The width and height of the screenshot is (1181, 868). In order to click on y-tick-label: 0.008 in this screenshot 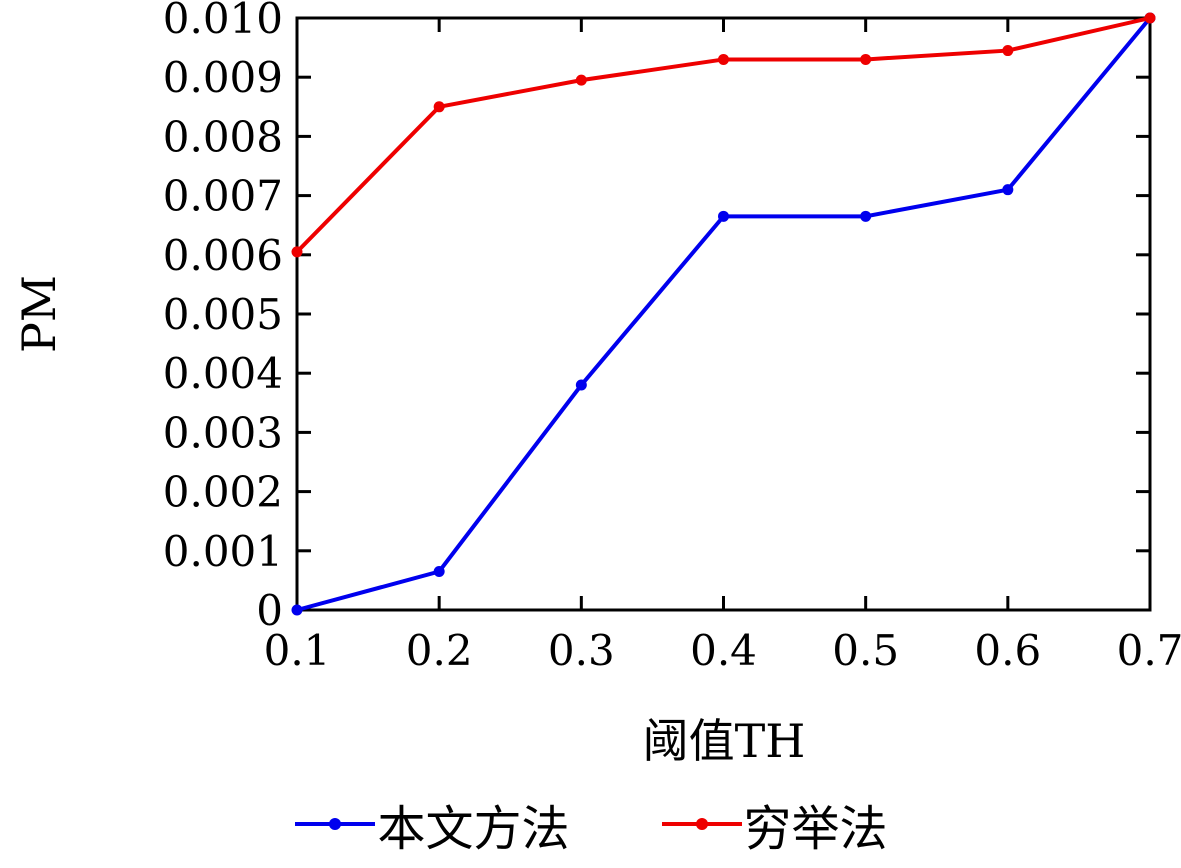, I will do `click(223, 136)`.